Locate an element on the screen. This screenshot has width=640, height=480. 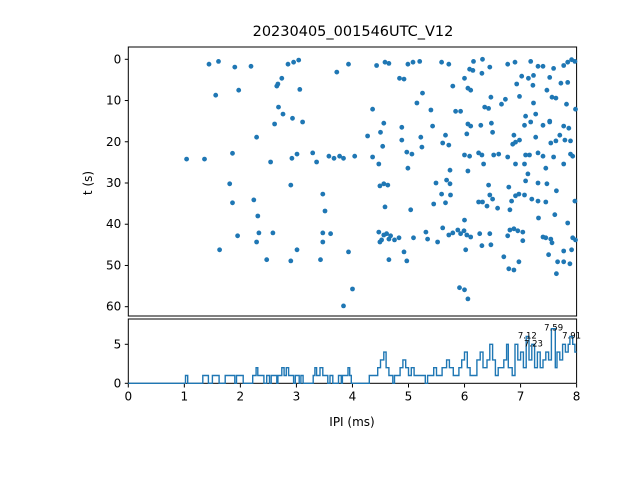
peak-annotation: 7.59 is located at coordinates (553, 329).